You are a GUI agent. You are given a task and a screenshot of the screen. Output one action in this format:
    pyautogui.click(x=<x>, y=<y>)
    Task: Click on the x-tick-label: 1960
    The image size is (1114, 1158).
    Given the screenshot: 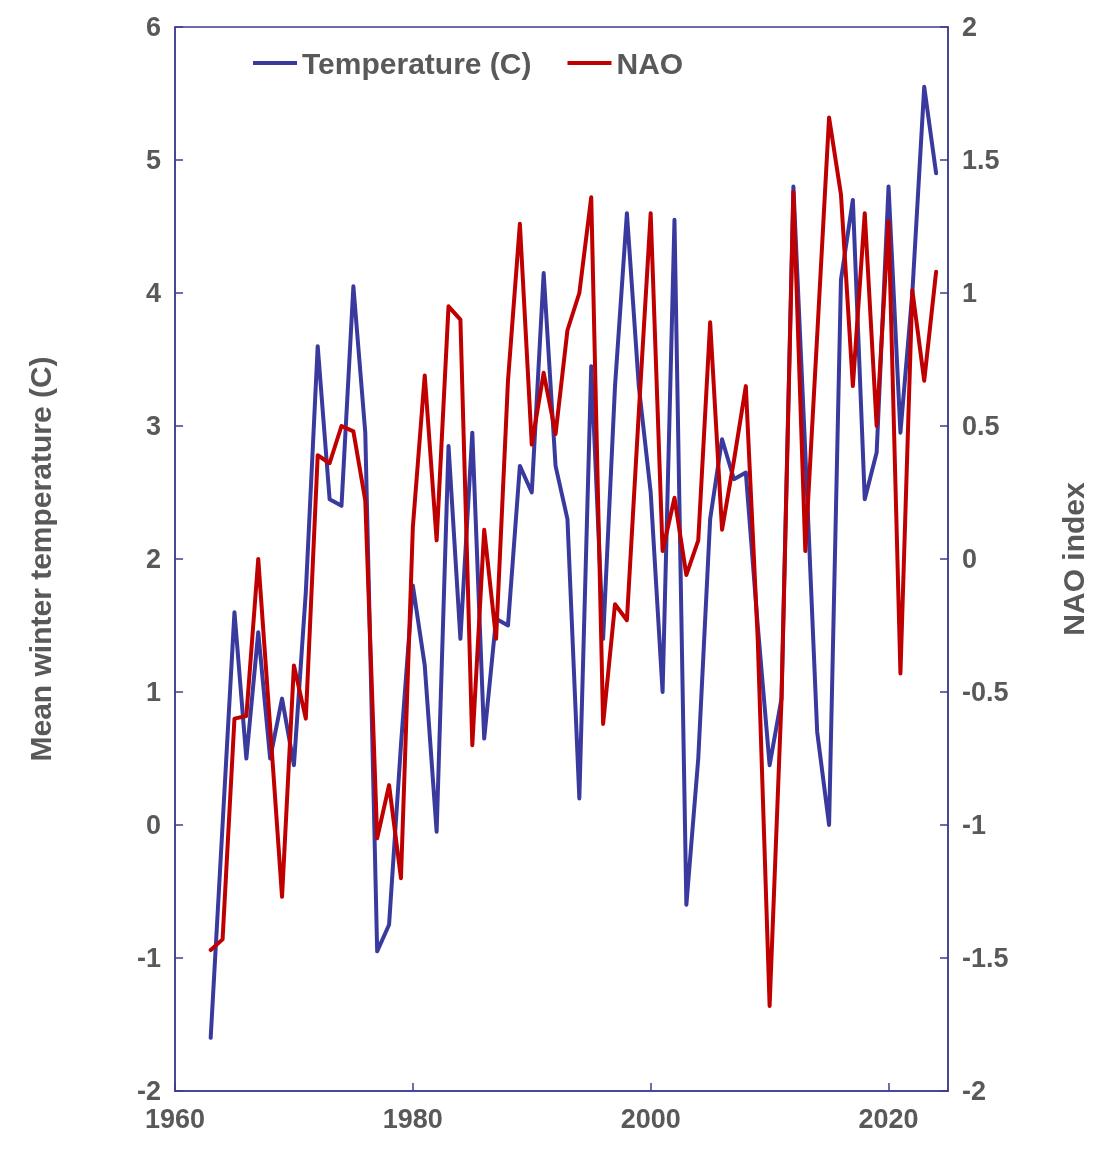 What is the action you would take?
    pyautogui.click(x=175, y=1118)
    